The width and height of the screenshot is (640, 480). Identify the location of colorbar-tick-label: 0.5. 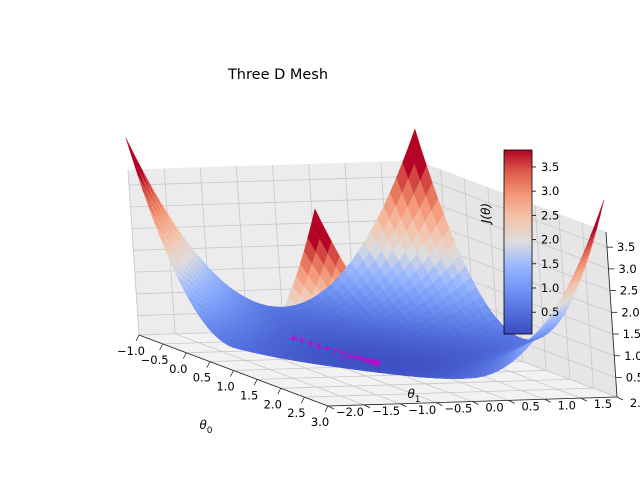
(550, 312).